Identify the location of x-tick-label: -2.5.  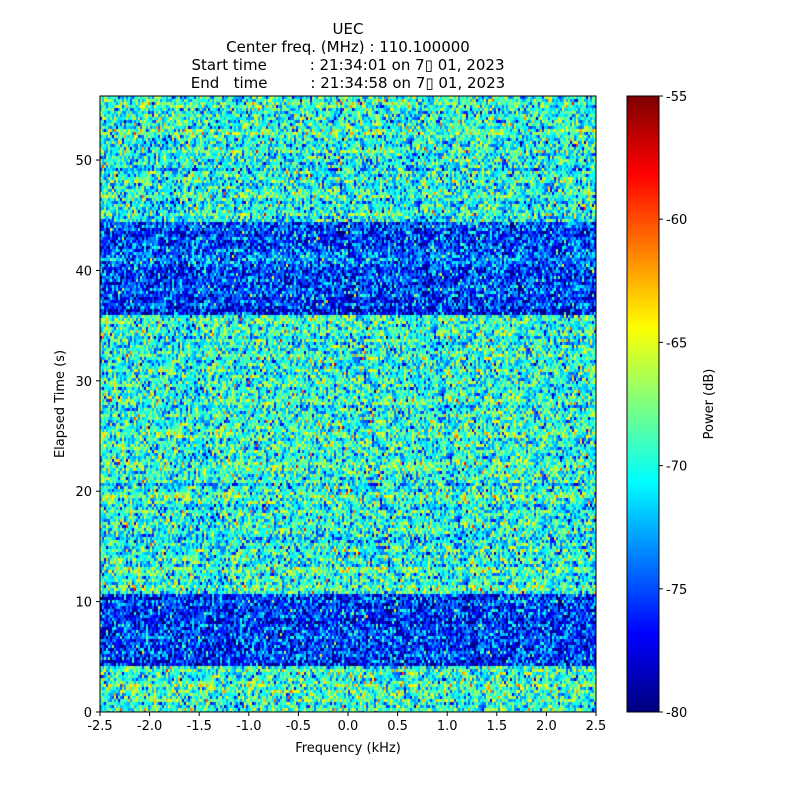
(99, 726).